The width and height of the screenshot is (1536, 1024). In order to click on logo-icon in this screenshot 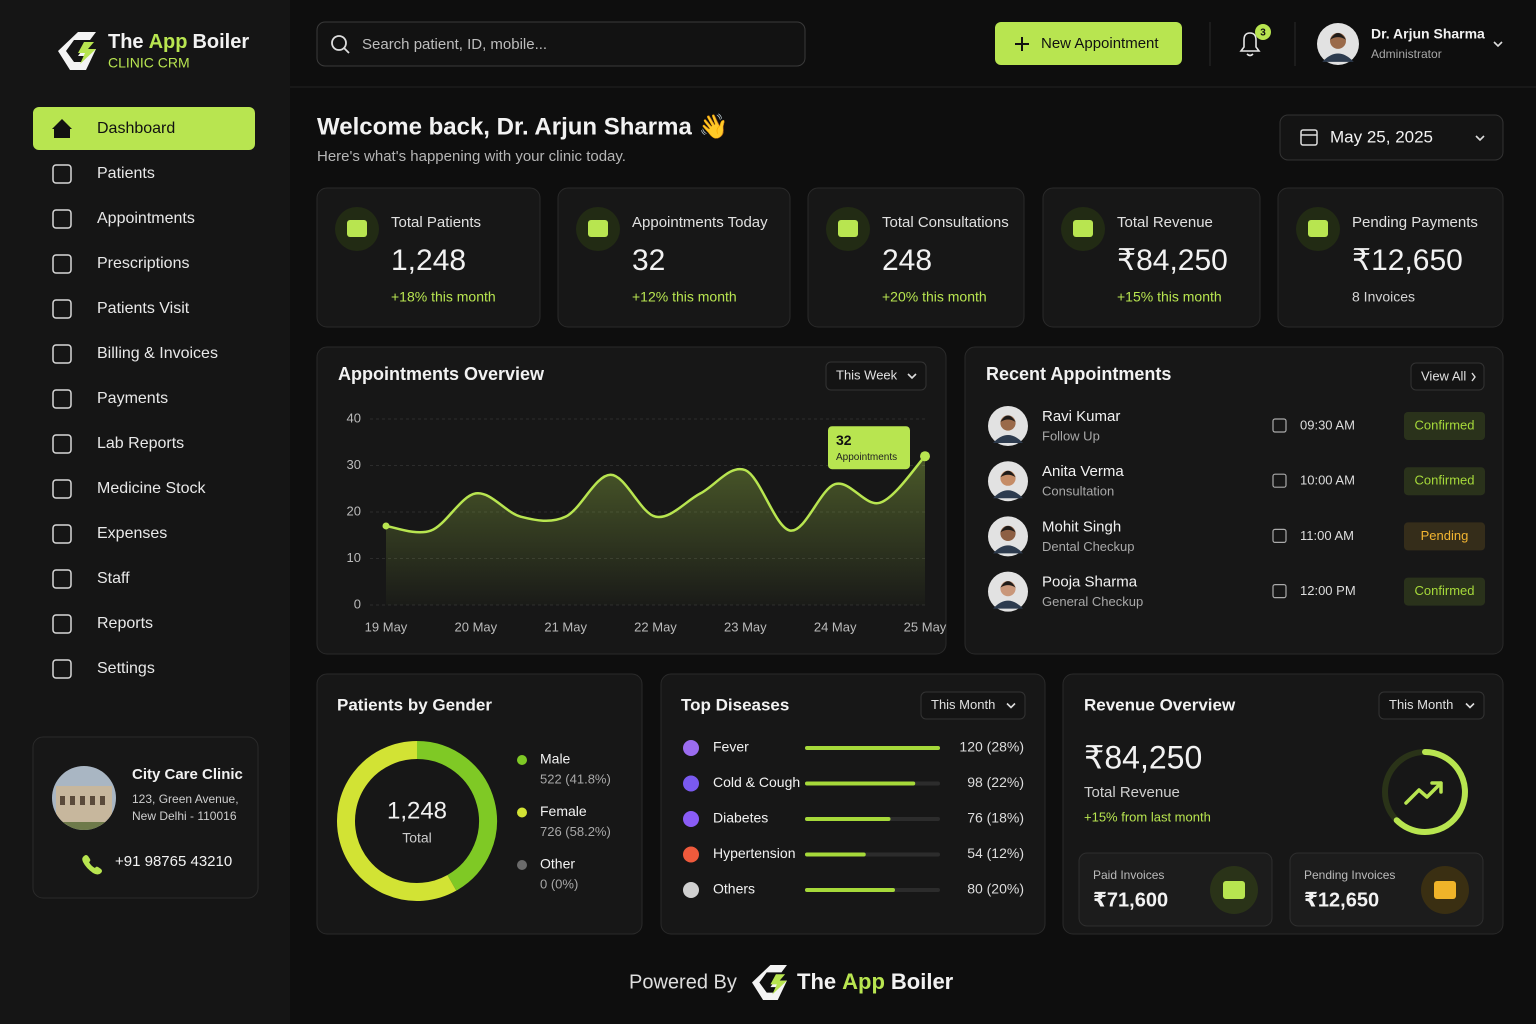, I will do `click(769, 982)`.